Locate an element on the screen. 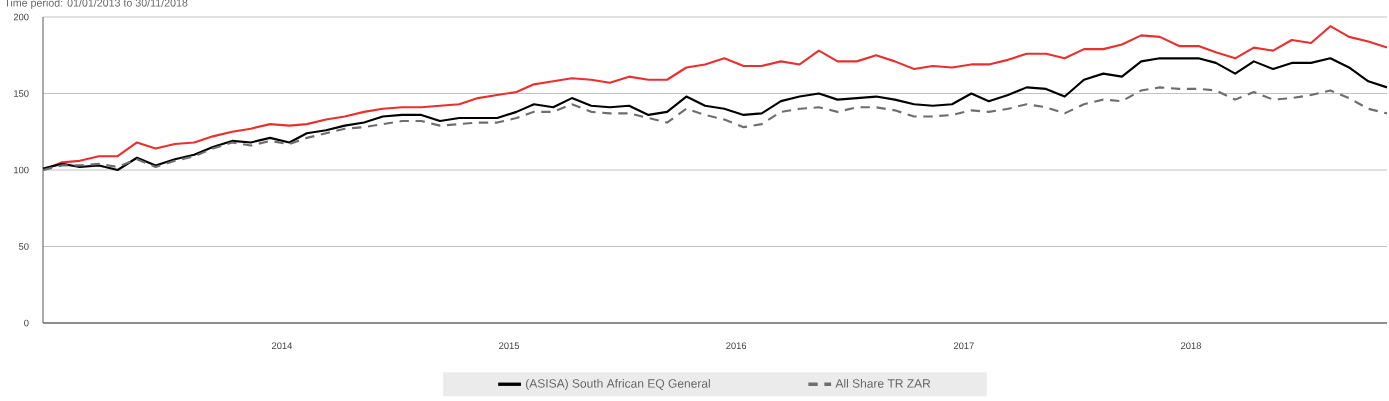 The image size is (1389, 401). legend-label: All Share TR ZAR is located at coordinates (883, 383).